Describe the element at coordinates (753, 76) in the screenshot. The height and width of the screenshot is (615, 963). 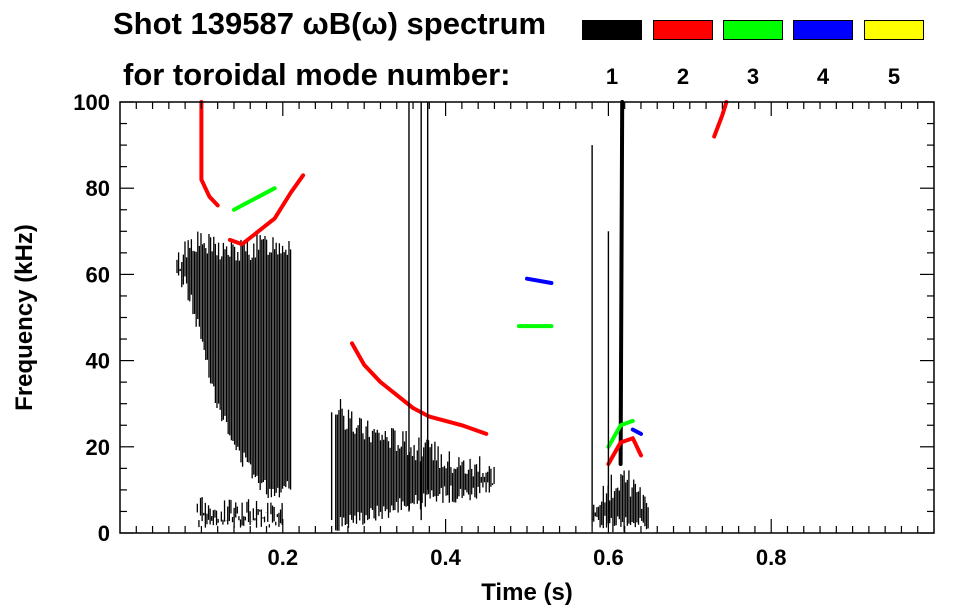
I see `legend-label-3: 3` at that location.